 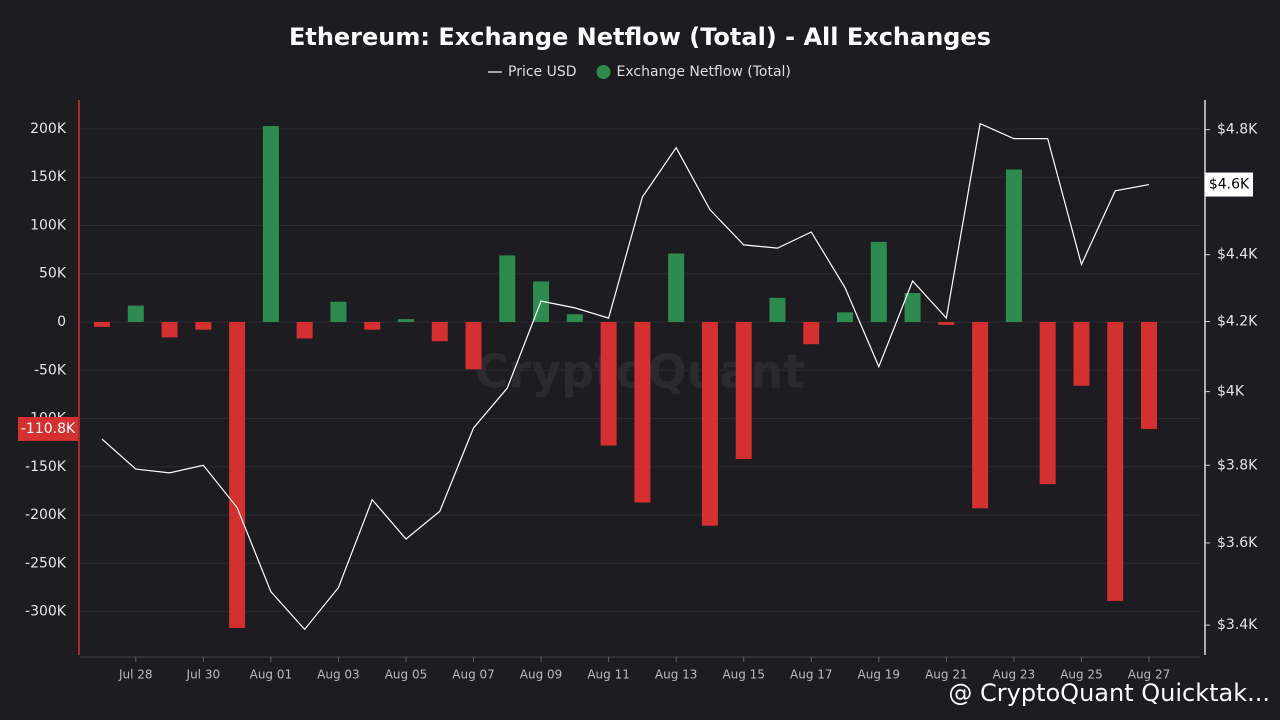 I want to click on x-tick-label: Aug 19, so click(x=879, y=675).